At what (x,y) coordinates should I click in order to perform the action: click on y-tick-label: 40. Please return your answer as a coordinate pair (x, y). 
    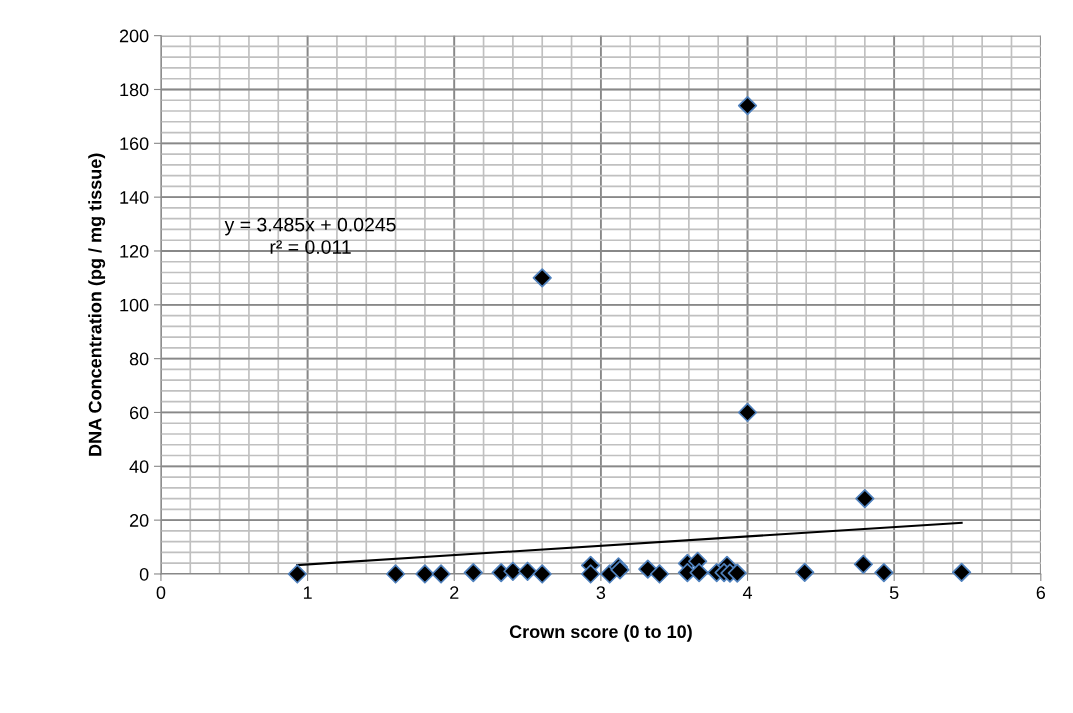
    Looking at the image, I should click on (139, 467).